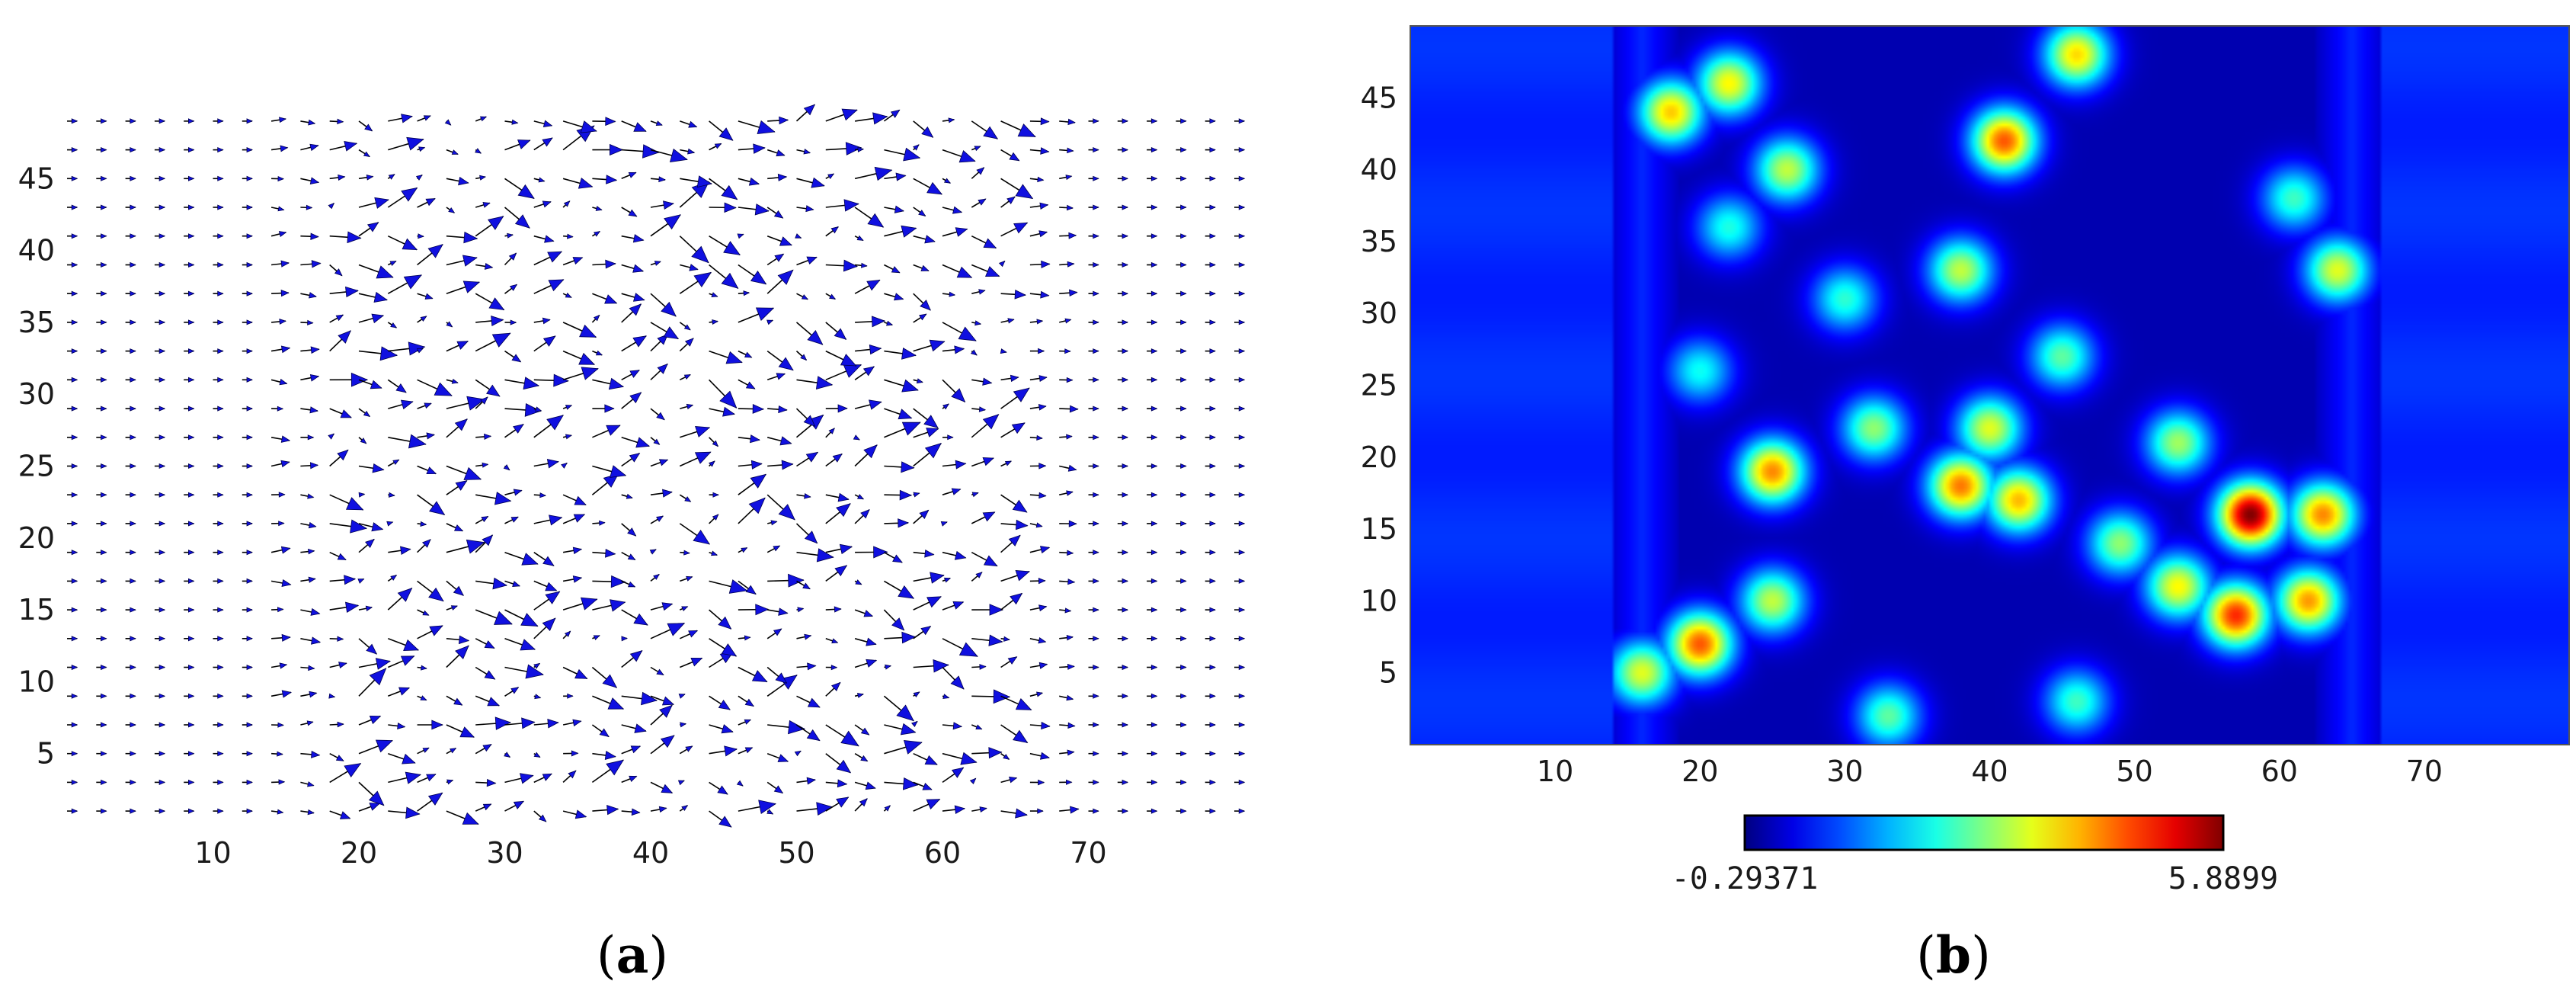 The height and width of the screenshot is (1000, 2576). What do you see at coordinates (1088, 853) in the screenshot?
I see `x-tick-label: 70` at bounding box center [1088, 853].